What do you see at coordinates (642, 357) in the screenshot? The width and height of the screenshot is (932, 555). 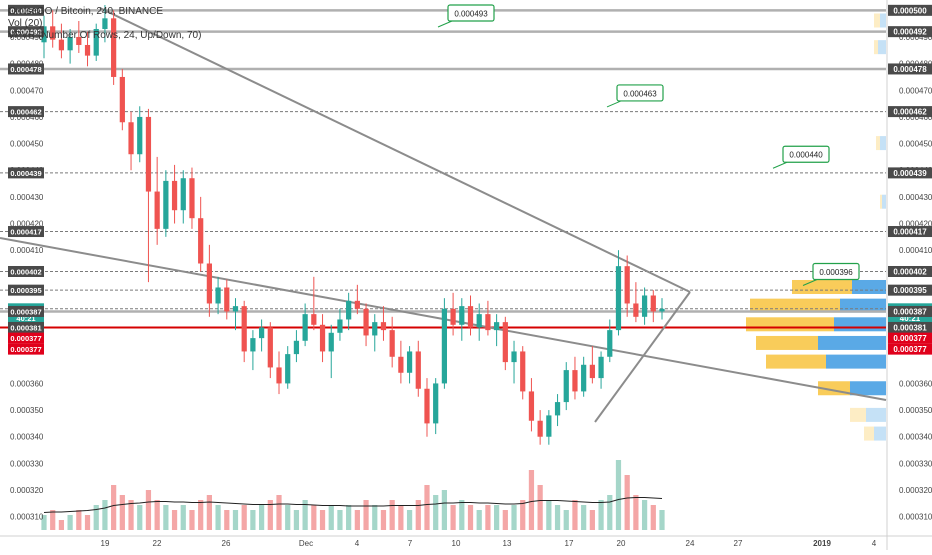 I see `ascending-trendline` at bounding box center [642, 357].